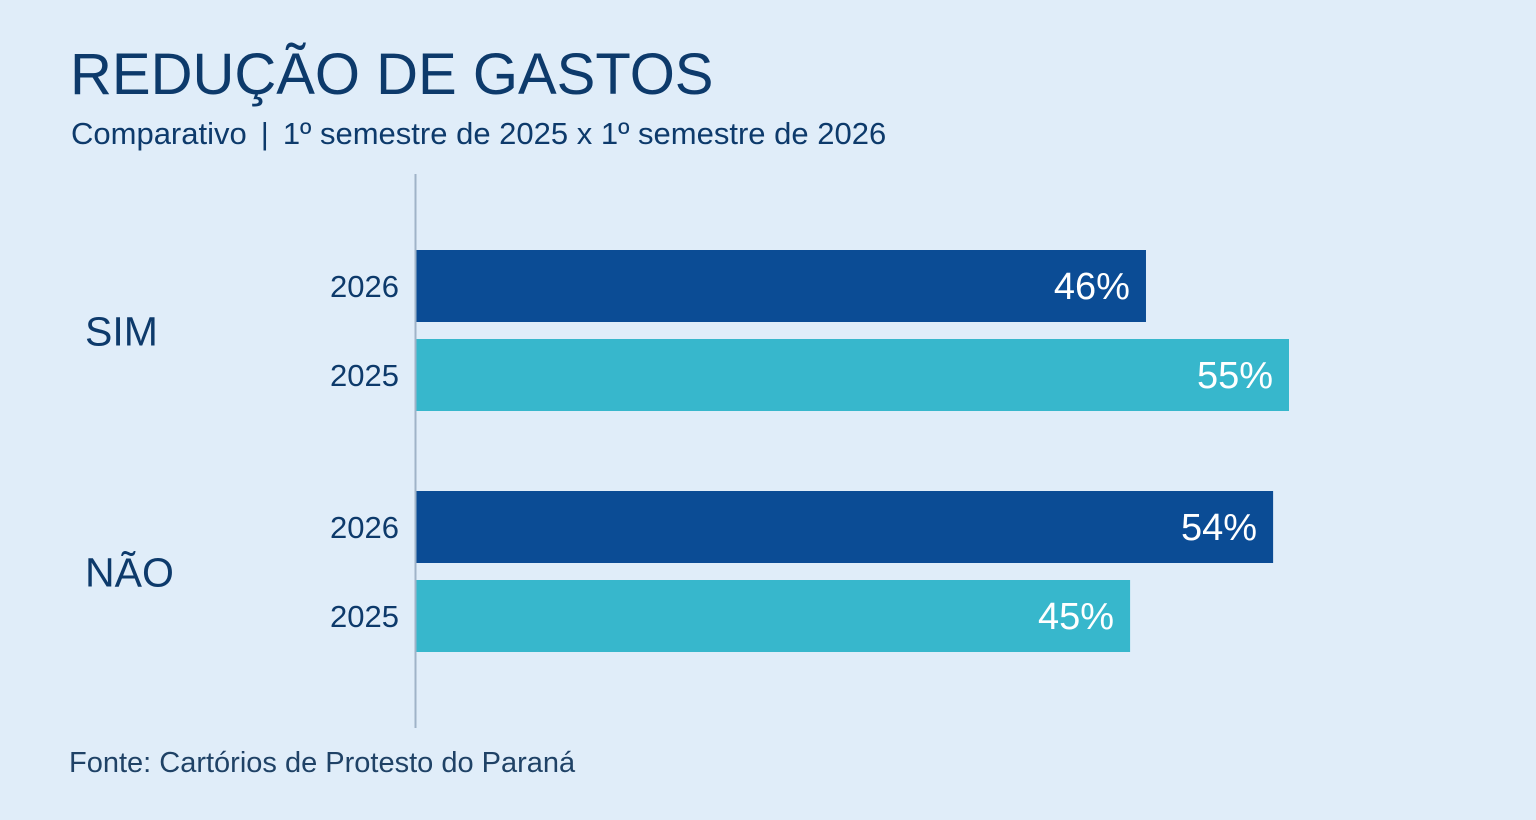  What do you see at coordinates (1092, 287) in the screenshot?
I see `bar-value-label: 46%` at bounding box center [1092, 287].